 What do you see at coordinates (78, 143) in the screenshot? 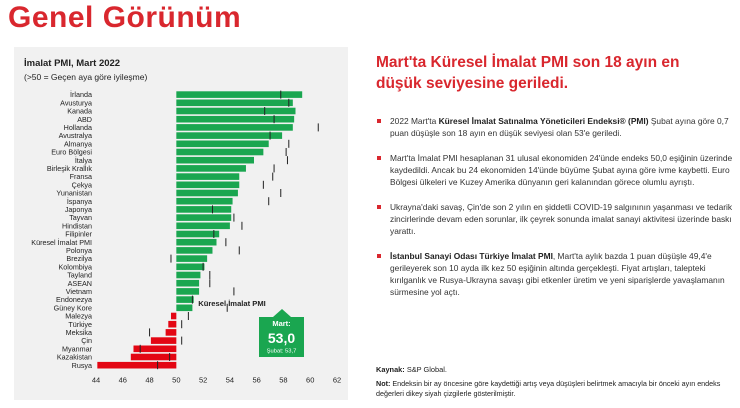
I see `category-label: Almanya` at bounding box center [78, 143].